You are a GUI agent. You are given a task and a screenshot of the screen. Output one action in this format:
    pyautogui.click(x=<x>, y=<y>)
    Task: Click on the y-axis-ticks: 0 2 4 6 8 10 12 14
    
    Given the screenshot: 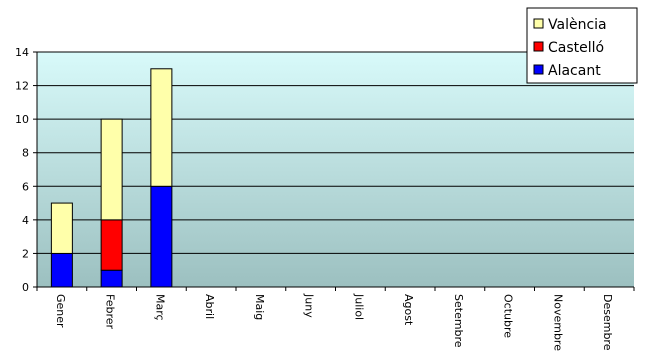 What is the action you would take?
    pyautogui.click(x=26, y=170)
    